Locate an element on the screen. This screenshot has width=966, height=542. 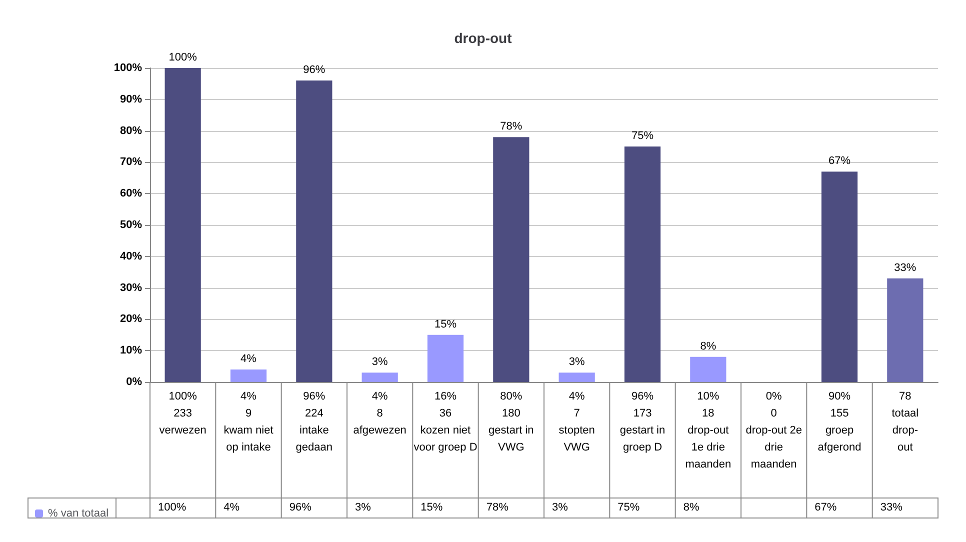
y-tick-label: 100% is located at coordinates (128, 68).